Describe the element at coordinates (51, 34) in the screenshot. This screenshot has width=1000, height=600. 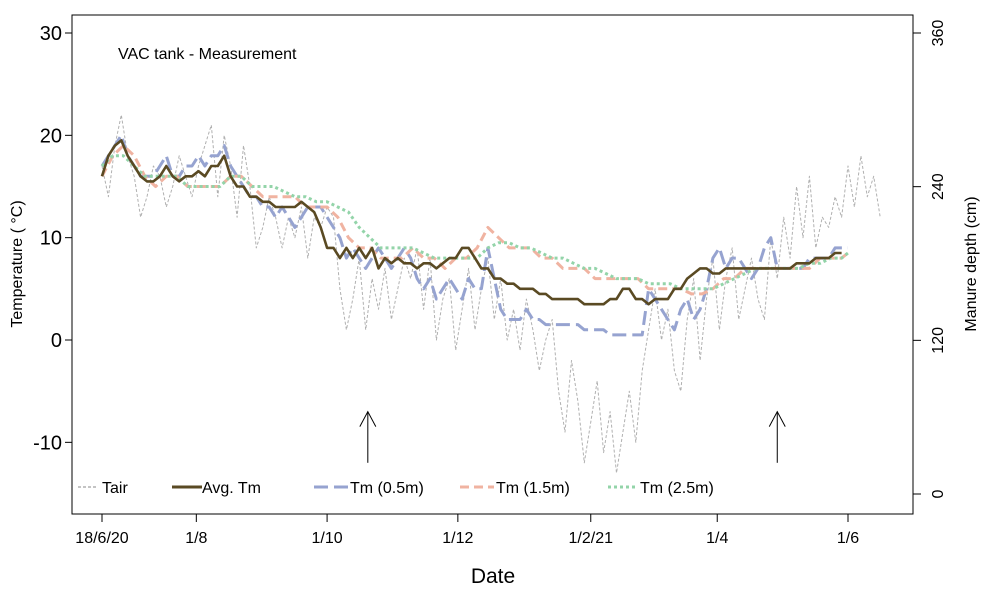
I see `y-left-tick-label-4: 30` at that location.